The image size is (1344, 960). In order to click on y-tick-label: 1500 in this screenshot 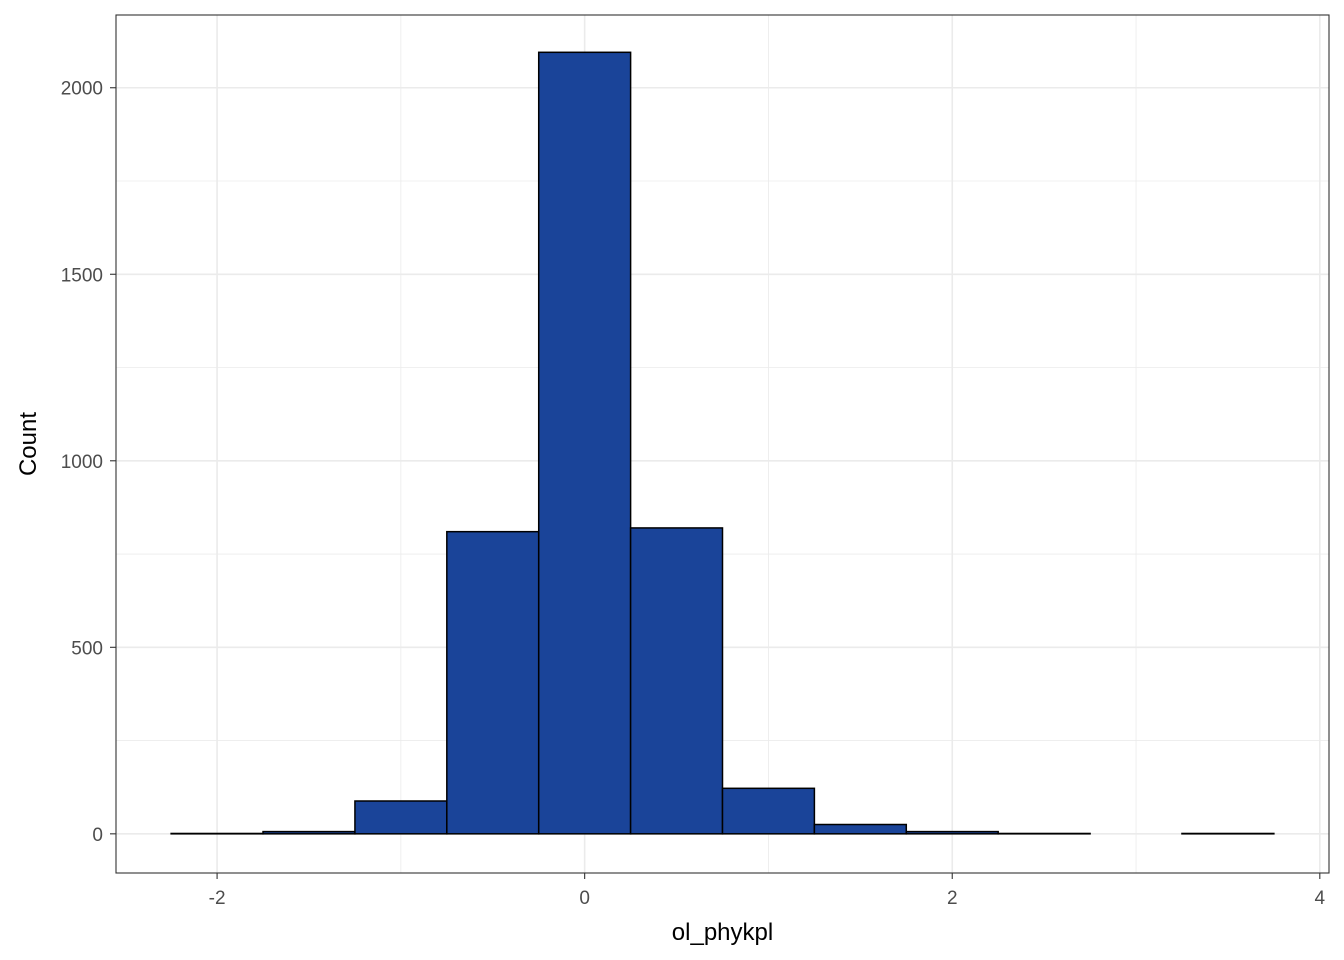, I will do `click(82, 275)`.